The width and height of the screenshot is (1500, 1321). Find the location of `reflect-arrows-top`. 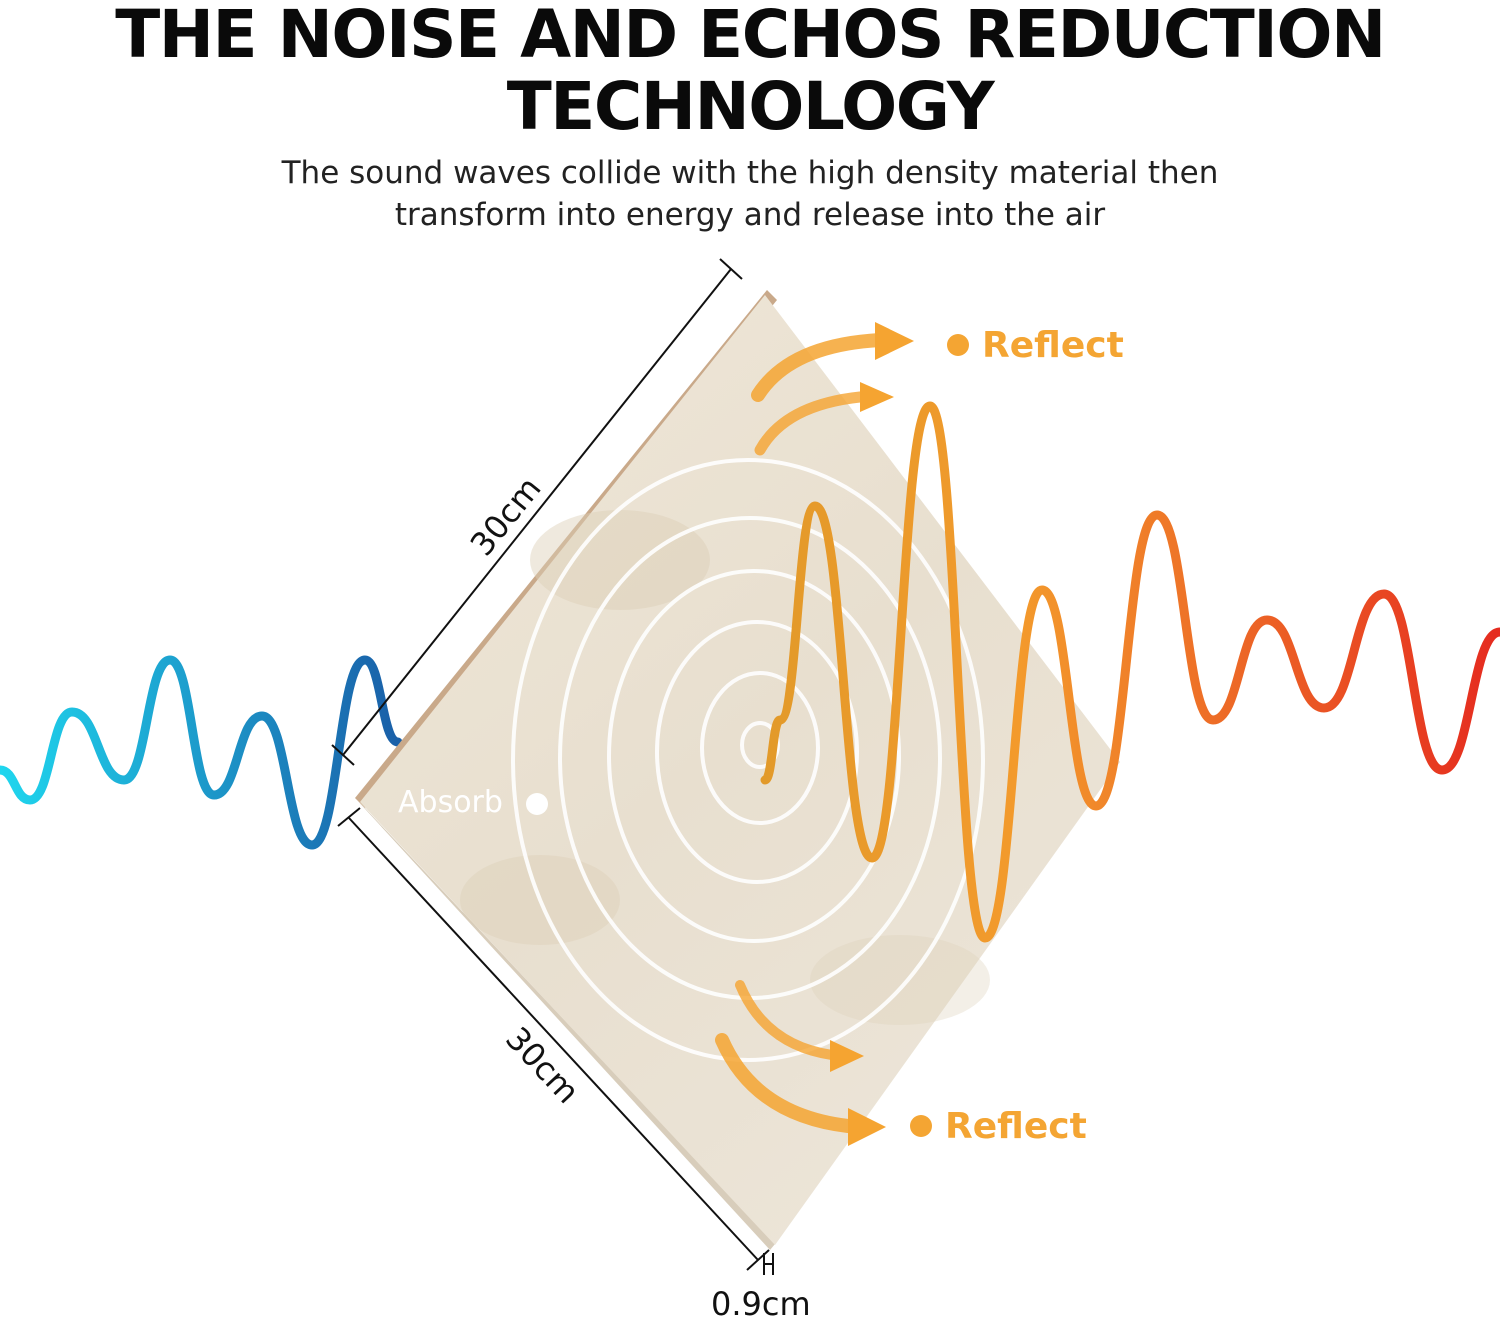

reflect-arrows-top is located at coordinates (832, 389).